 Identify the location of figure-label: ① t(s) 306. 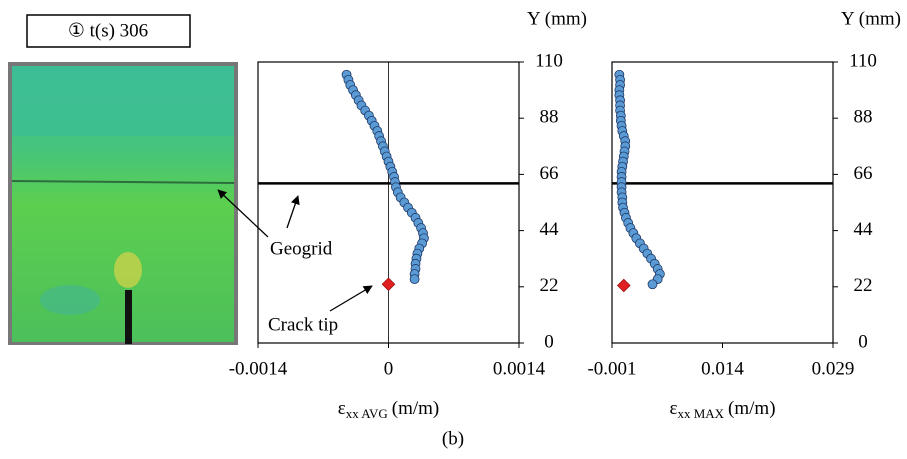
(108, 30).